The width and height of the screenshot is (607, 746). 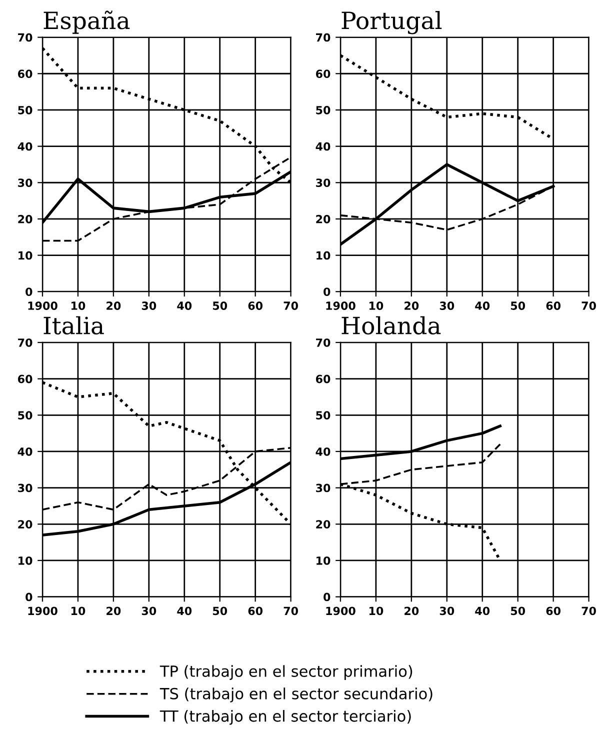 What do you see at coordinates (392, 22) in the screenshot?
I see `chart-title: Portugal` at bounding box center [392, 22].